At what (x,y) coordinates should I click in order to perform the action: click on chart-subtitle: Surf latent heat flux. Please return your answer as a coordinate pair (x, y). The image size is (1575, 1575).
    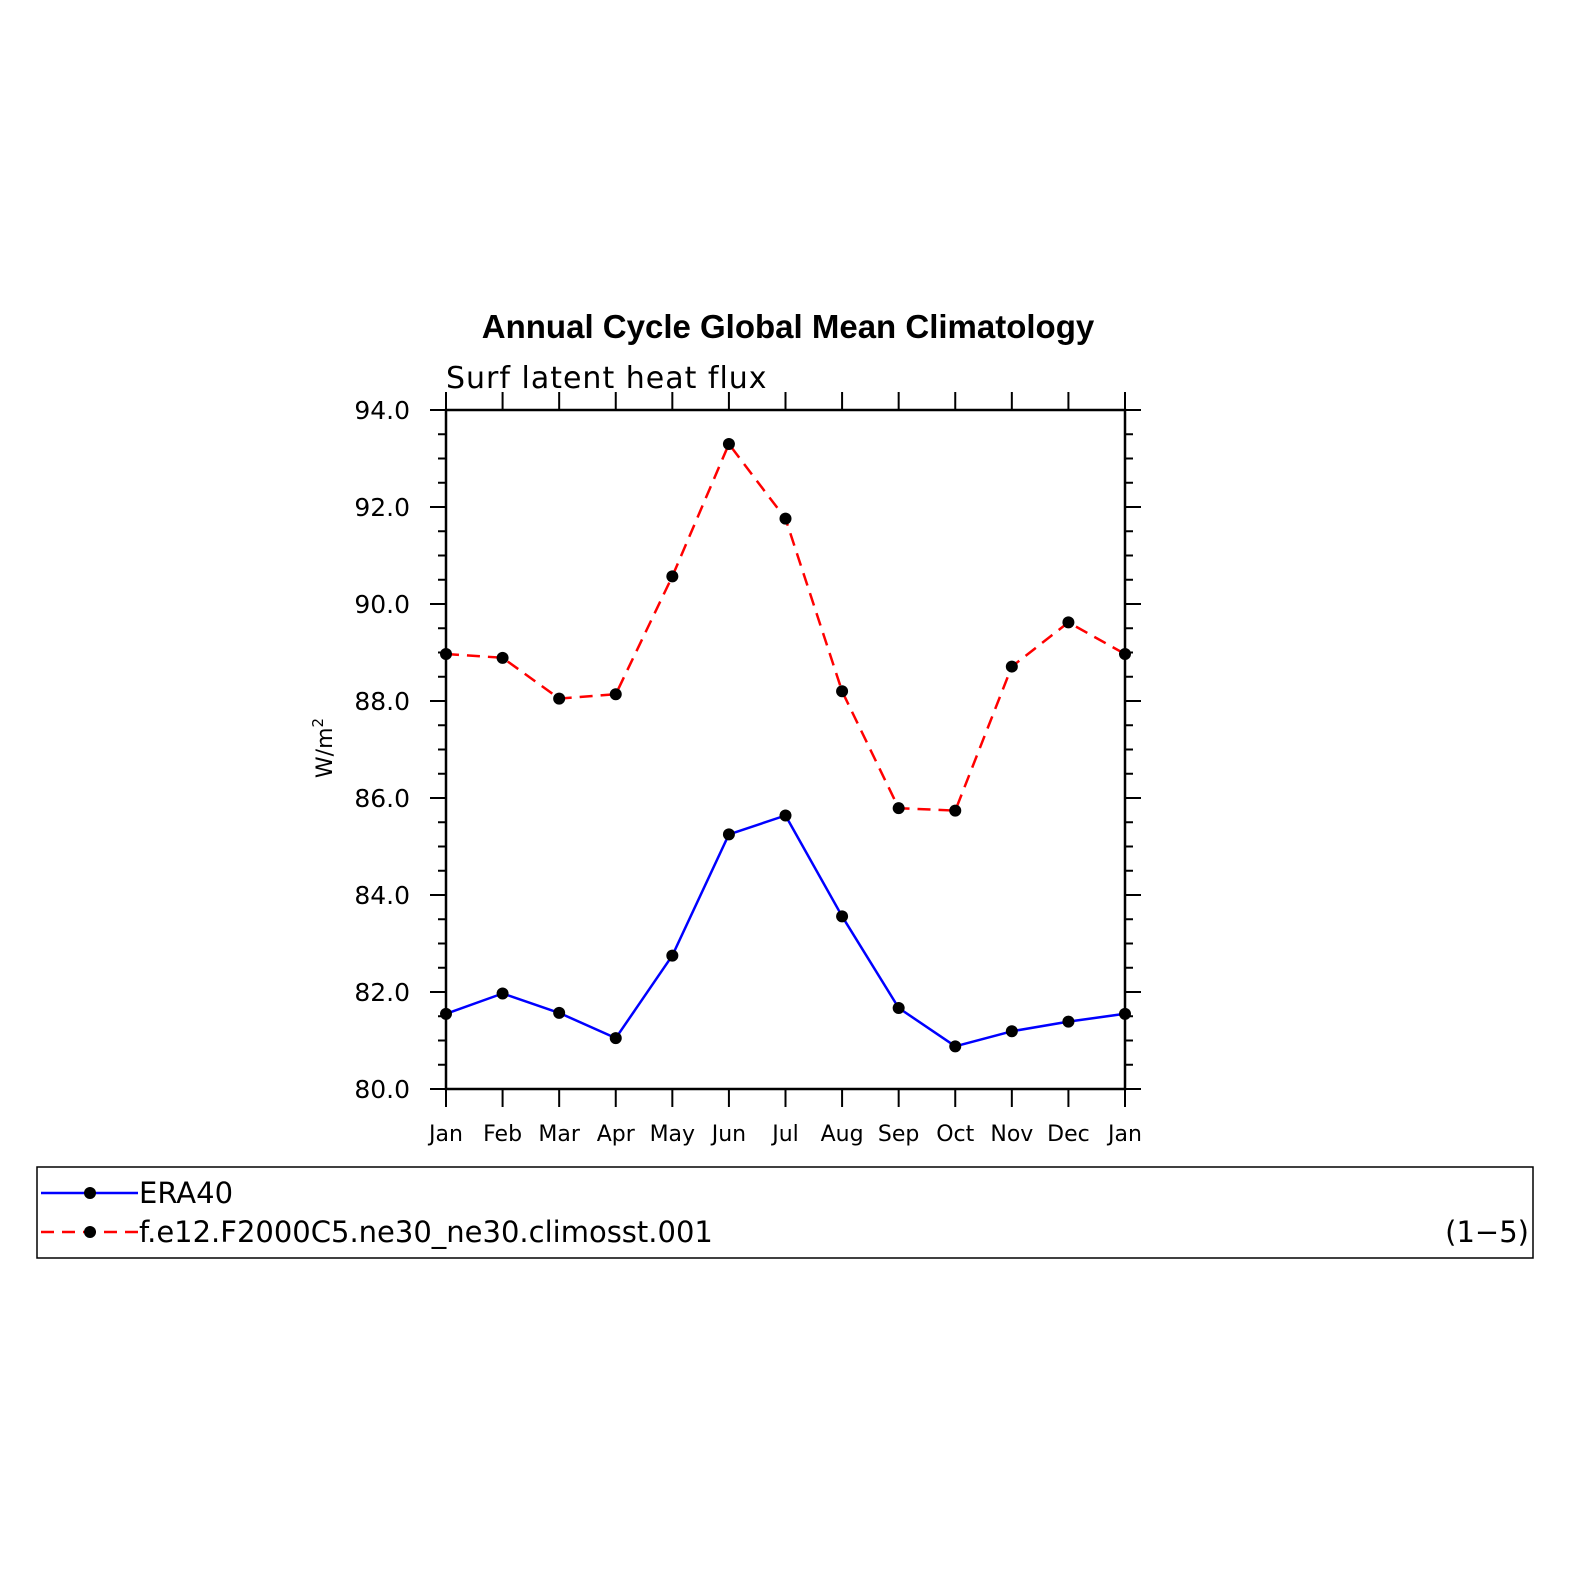
    Looking at the image, I should click on (607, 378).